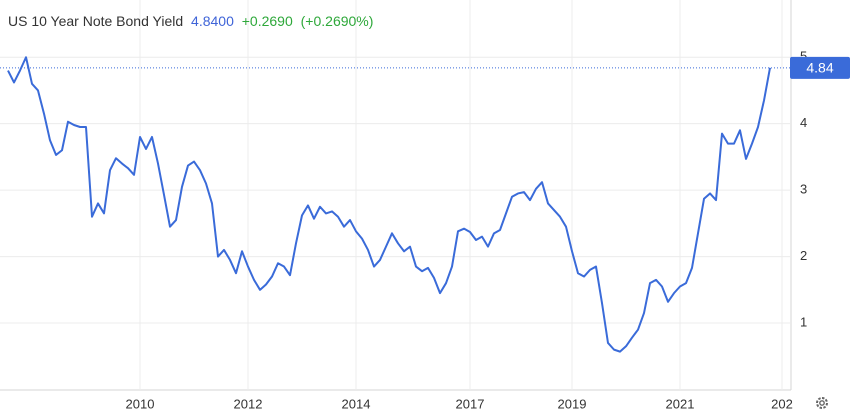  Describe the element at coordinates (140, 403) in the screenshot. I see `x-tick-label: 2010` at that location.